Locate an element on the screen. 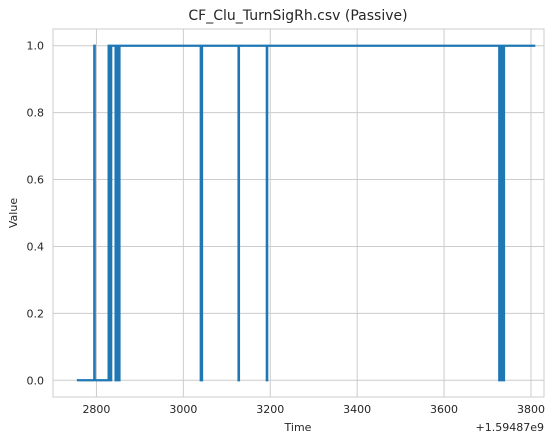 The height and width of the screenshot is (444, 557). x-tick-labels: 2800 3000 3200 3400 3600 3800 is located at coordinates (313, 409).